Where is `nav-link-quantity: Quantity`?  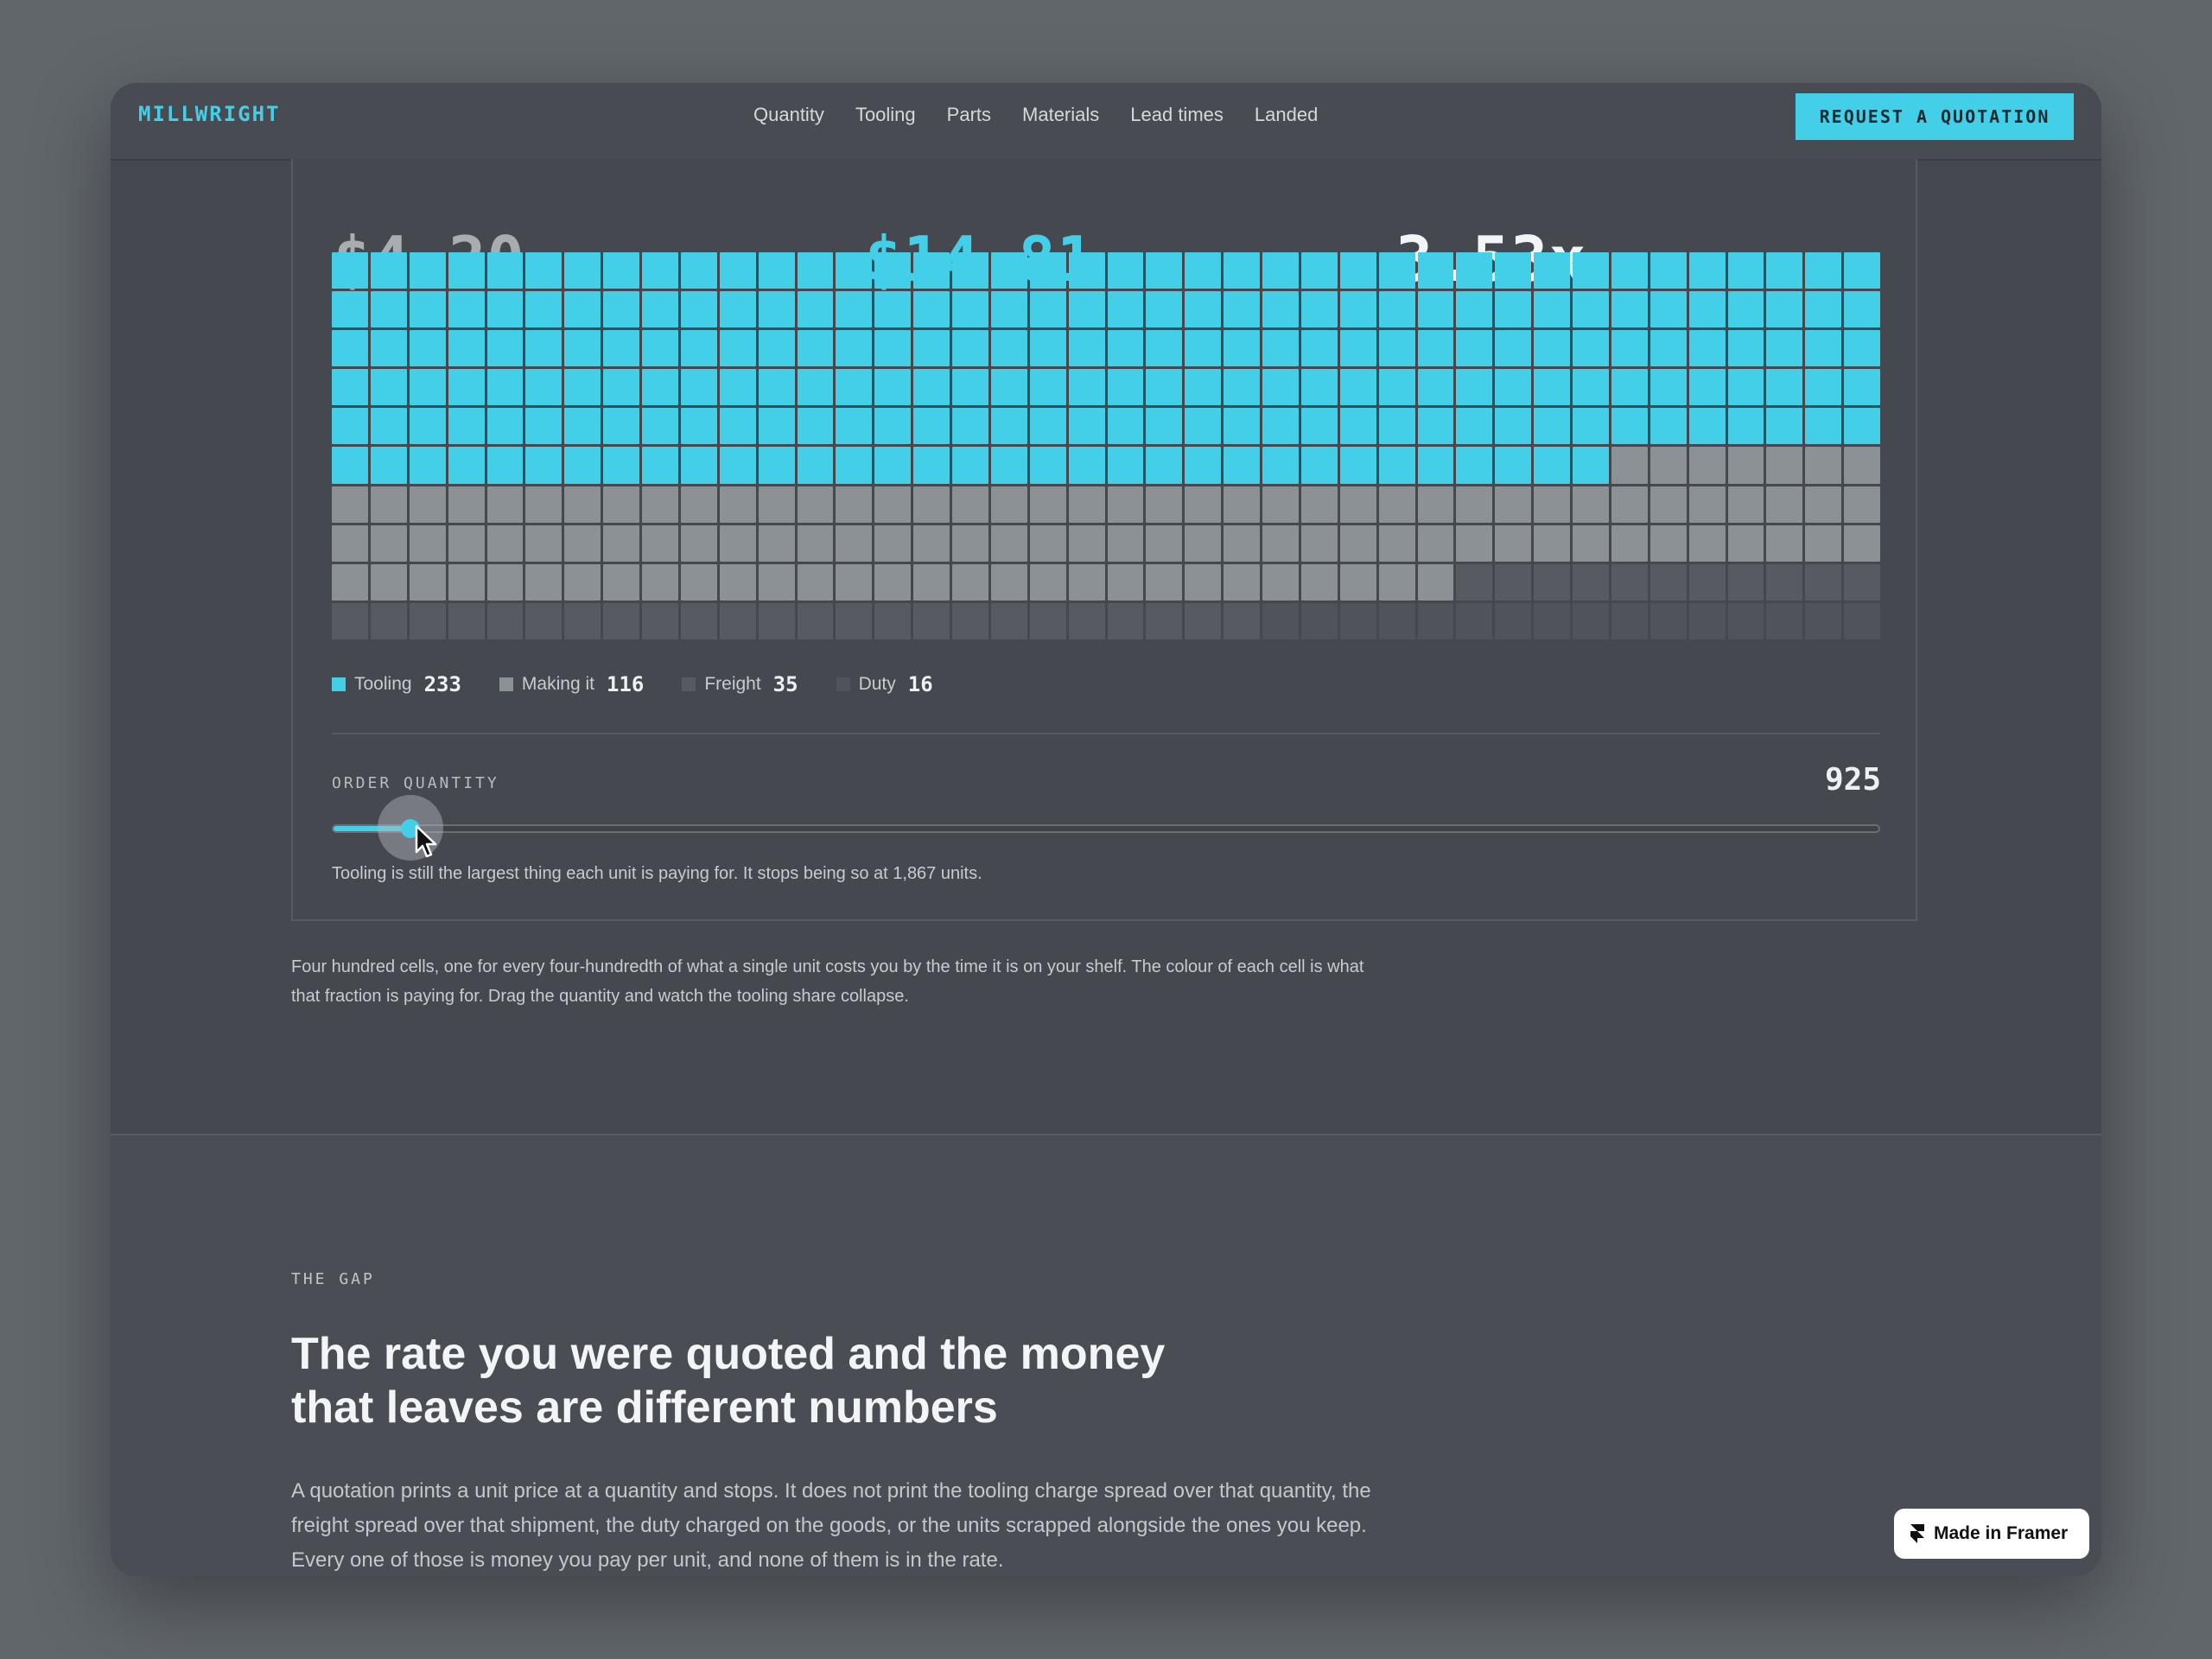
nav-link-quantity: Quantity is located at coordinates (788, 114).